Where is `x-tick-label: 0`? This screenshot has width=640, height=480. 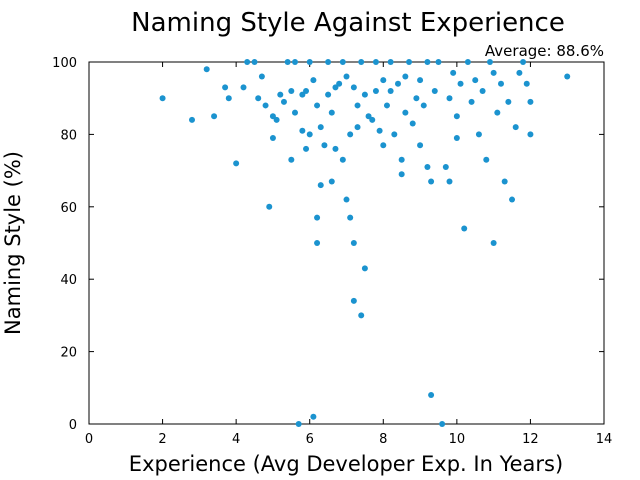
x-tick-label: 0 is located at coordinates (89, 439).